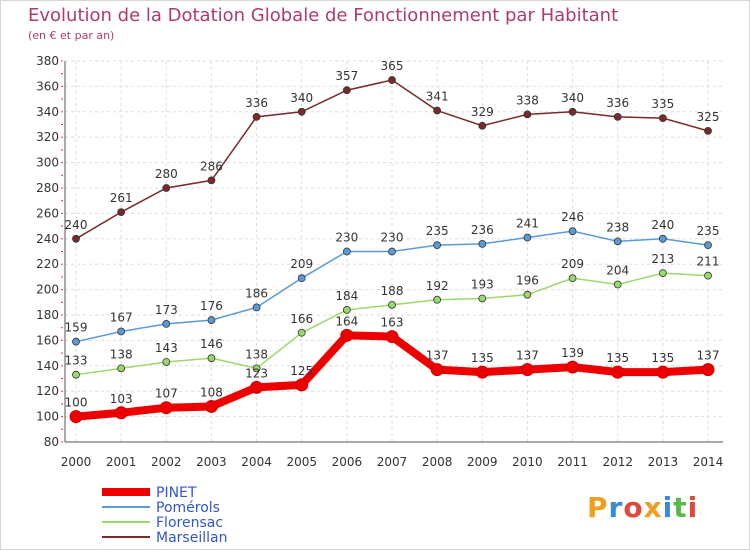 This screenshot has width=750, height=551. What do you see at coordinates (572, 264) in the screenshot?
I see `data-label-florensac: 209` at bounding box center [572, 264].